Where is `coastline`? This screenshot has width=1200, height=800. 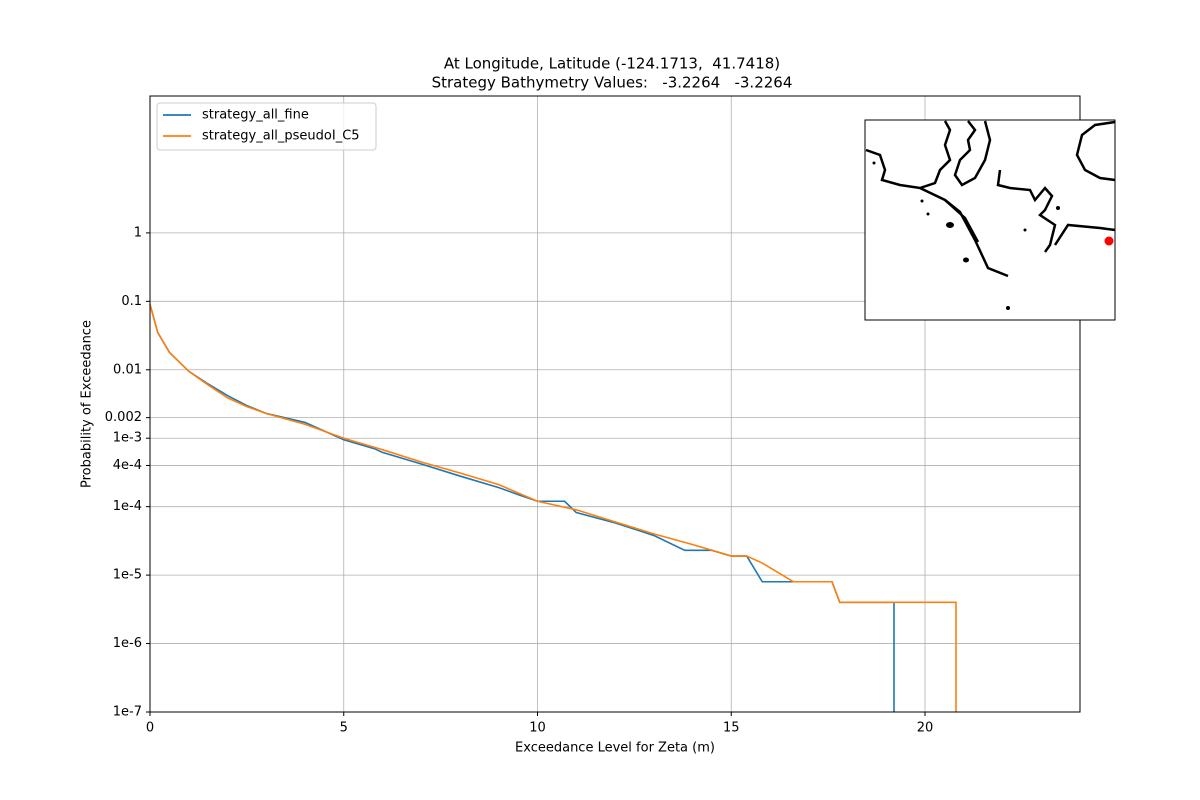
coastline is located at coordinates (990, 199).